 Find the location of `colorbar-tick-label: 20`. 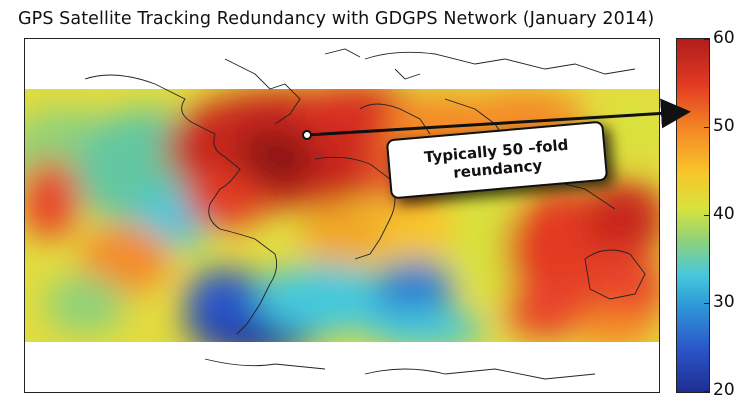

colorbar-tick-label: 20 is located at coordinates (724, 390).